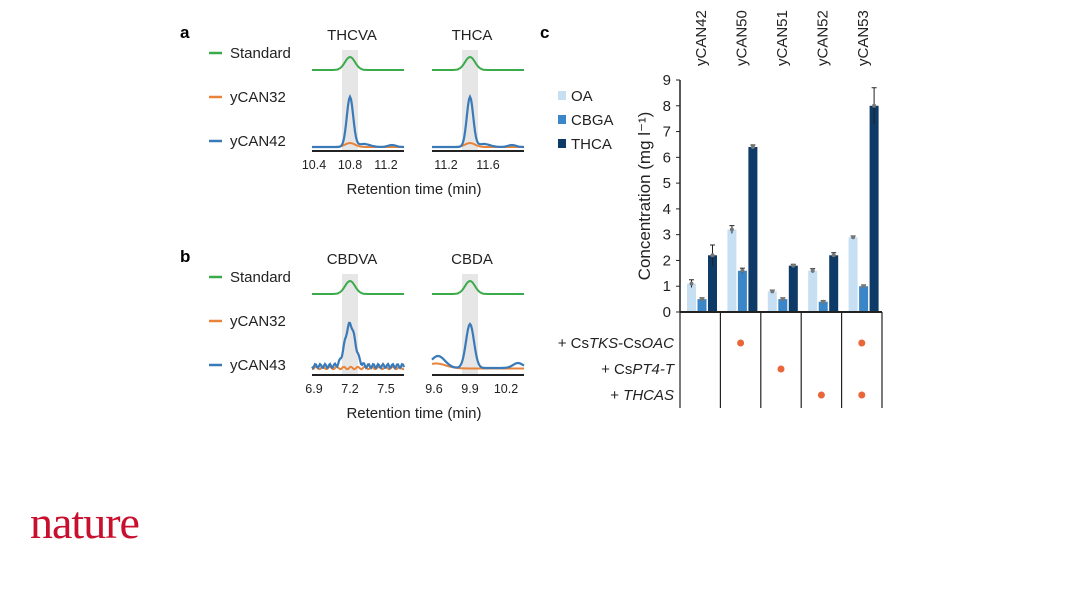 The image size is (1066, 600). I want to click on bar-oa-ycan52, so click(813, 291).